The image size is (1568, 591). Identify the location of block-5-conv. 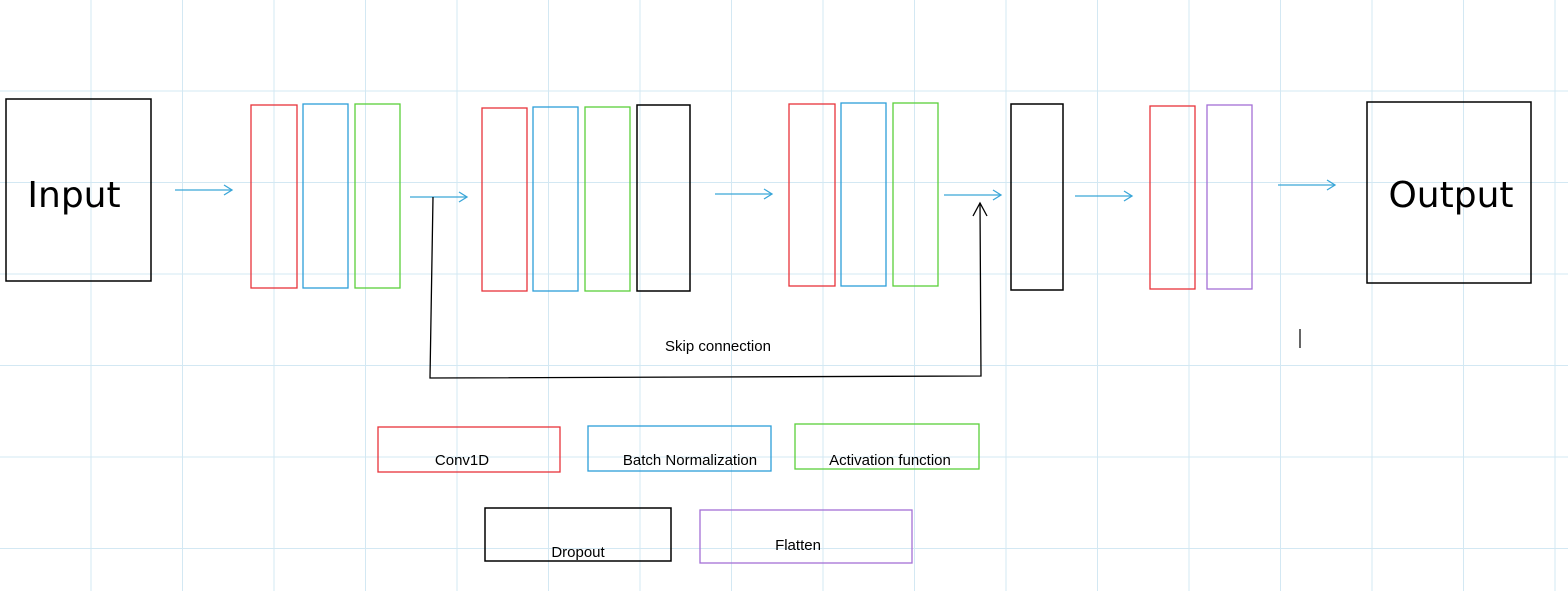
(1172, 197).